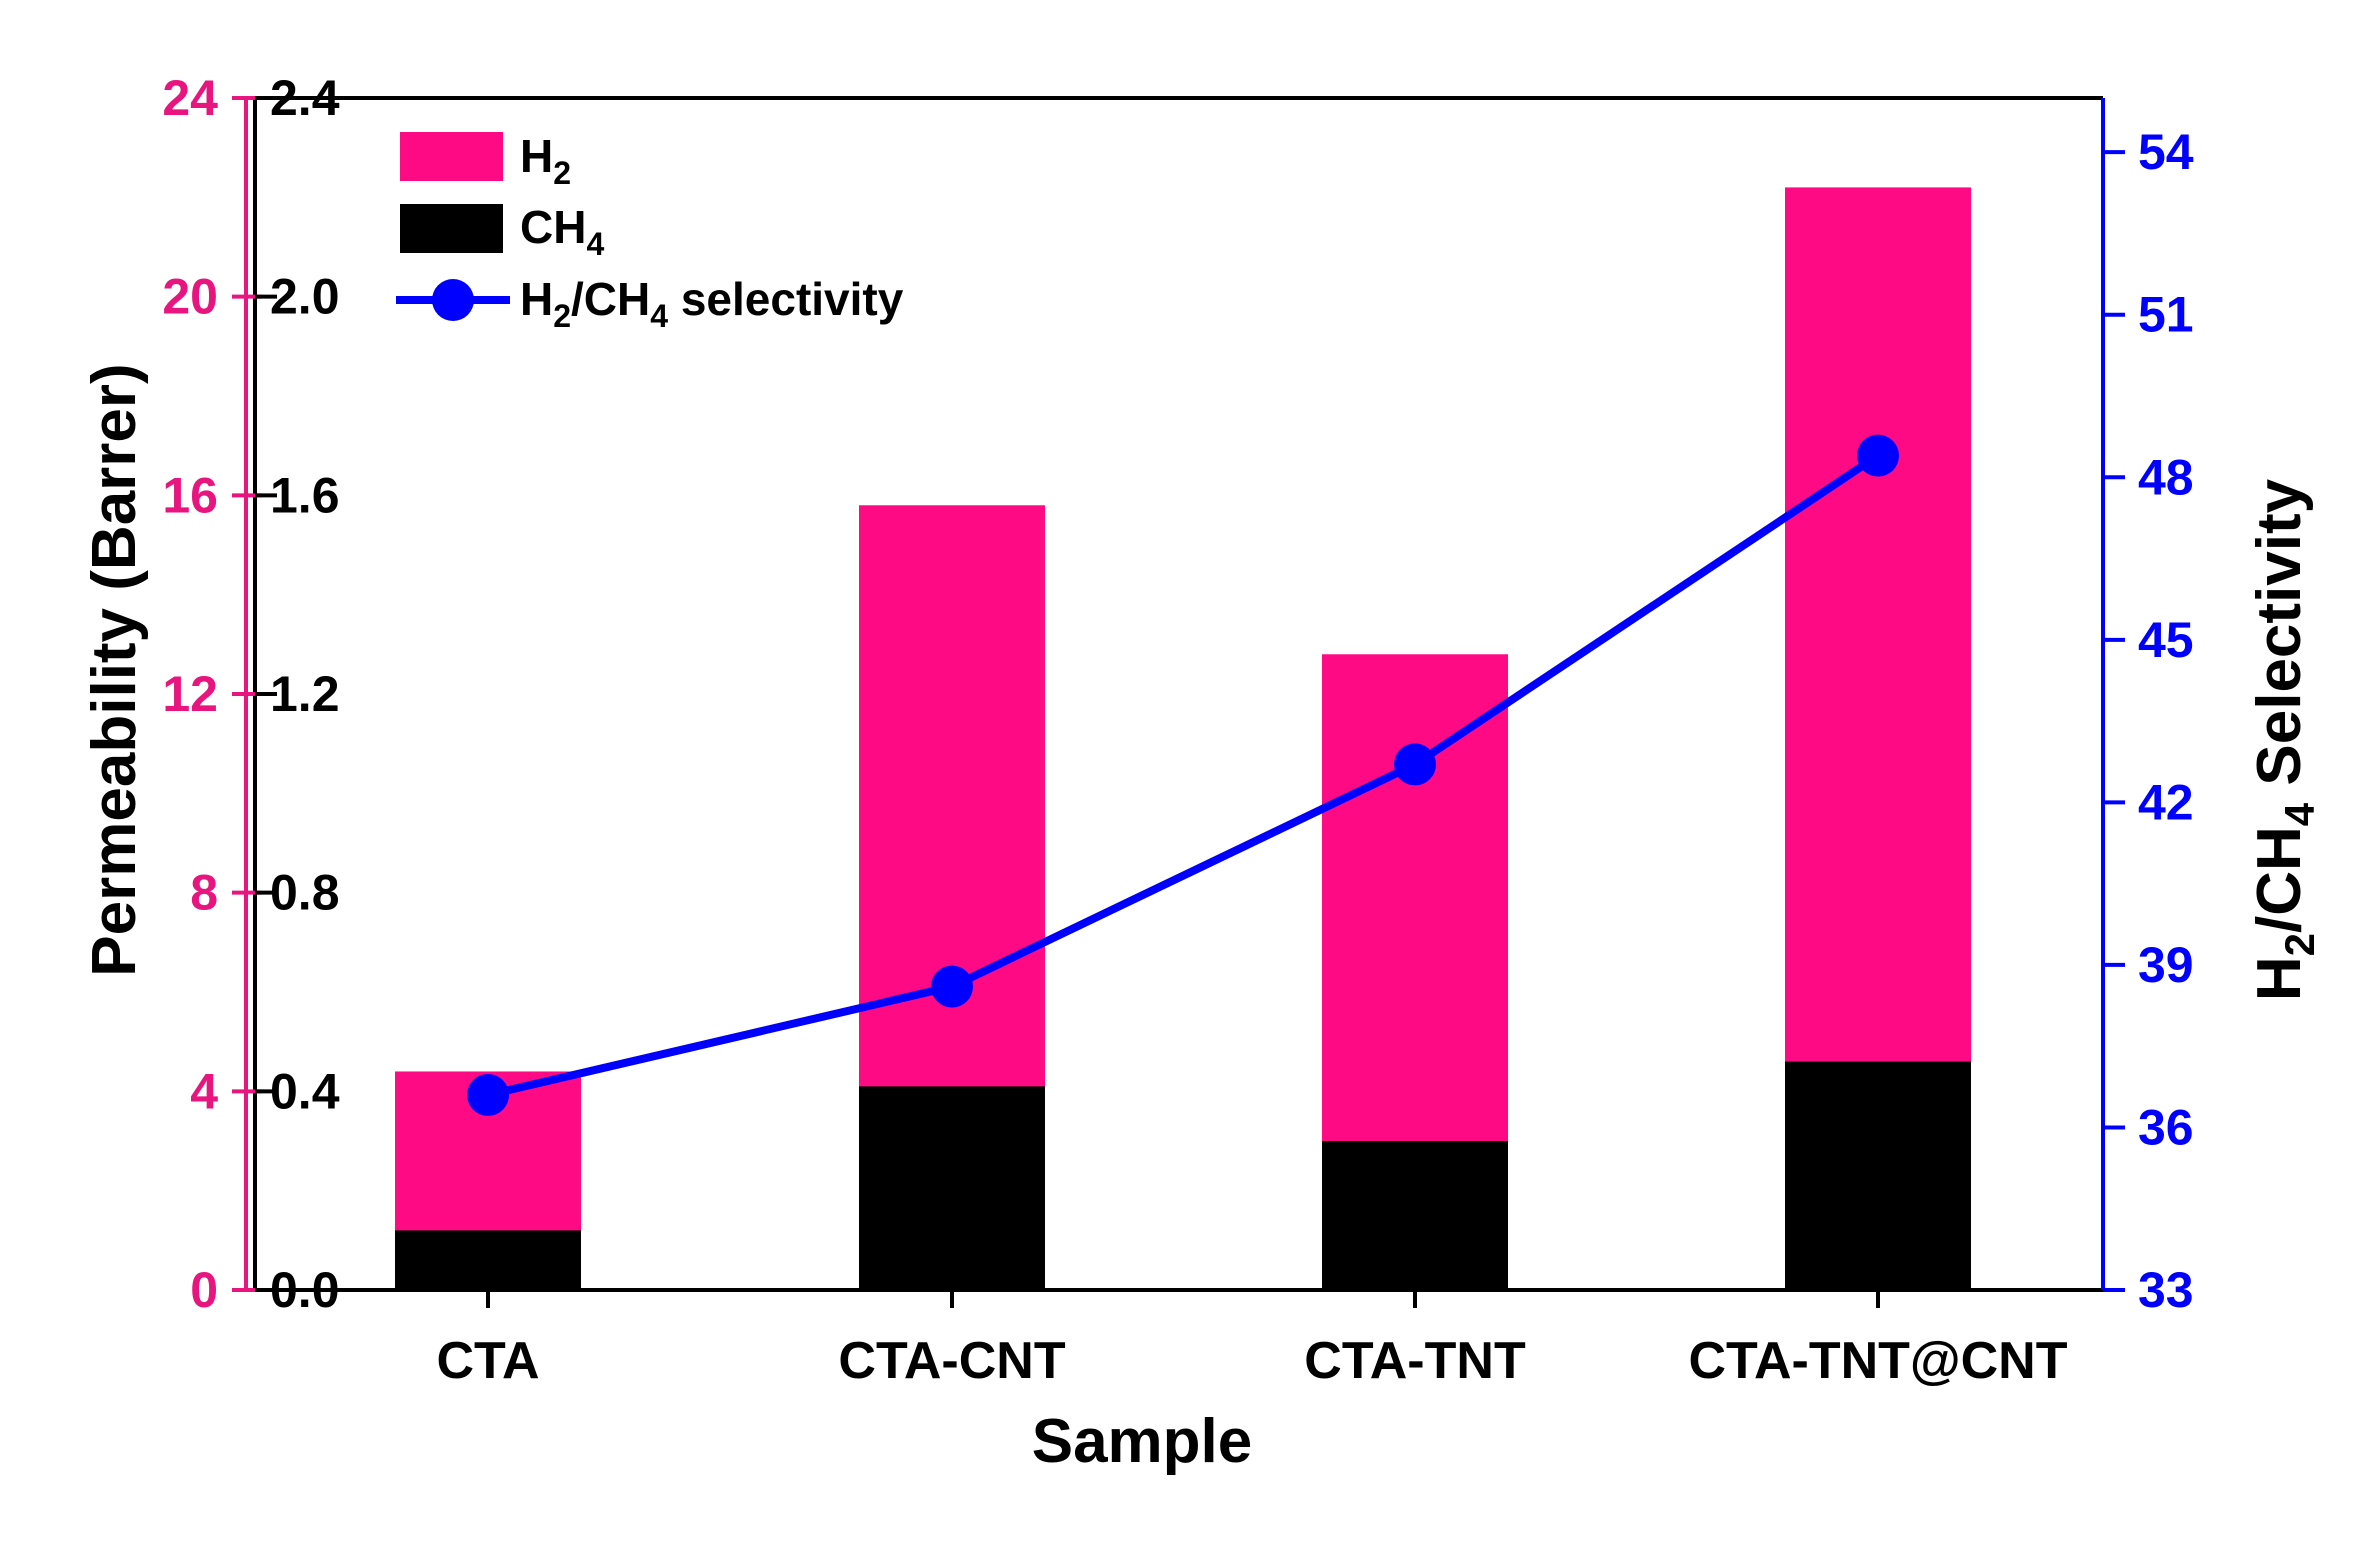 This screenshot has height=1542, width=2365. What do you see at coordinates (595, 244) in the screenshot?
I see `legend-ch4-sub: 4` at bounding box center [595, 244].